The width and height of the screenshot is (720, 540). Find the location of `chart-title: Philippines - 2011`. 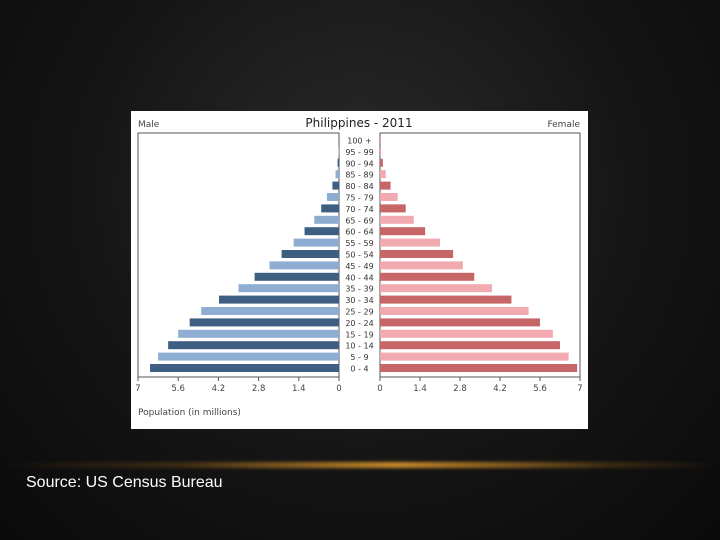

chart-title: Philippines - 2011 is located at coordinates (358, 123).